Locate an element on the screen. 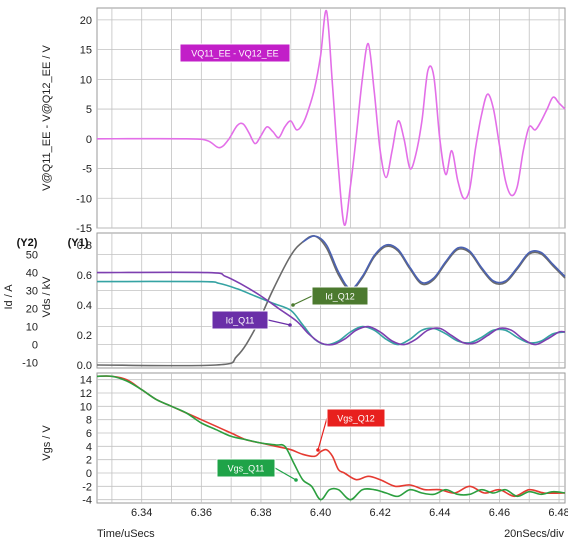 Image resolution: width=568 pixels, height=544 pixels. x-tick-label: 6.44 is located at coordinates (439, 513).